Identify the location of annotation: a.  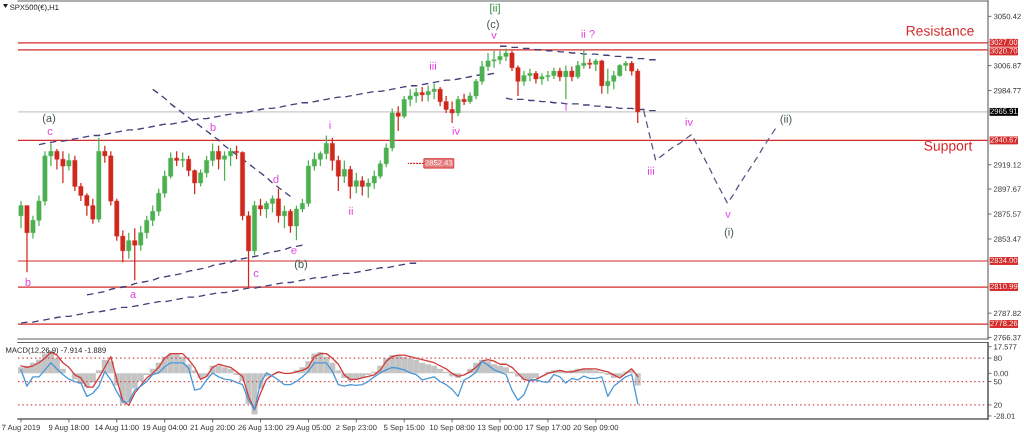
(133, 294).